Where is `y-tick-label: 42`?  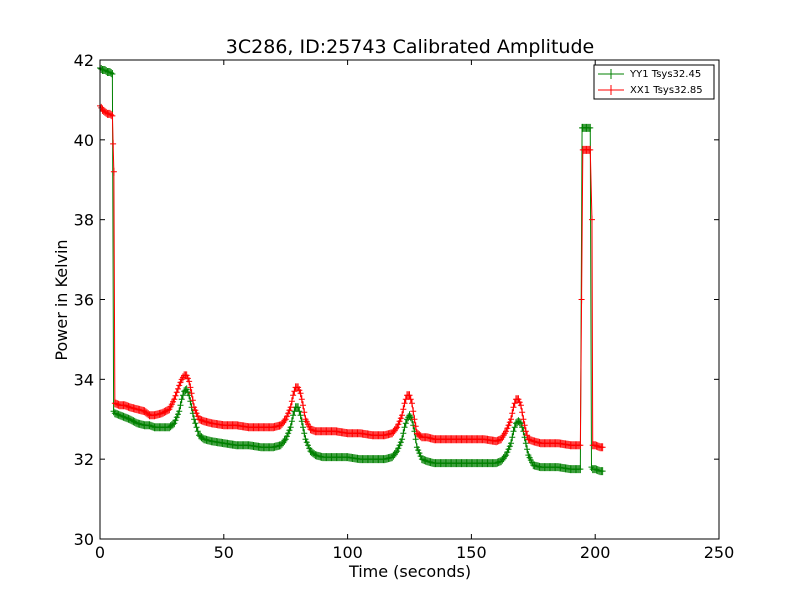
y-tick-label: 42 is located at coordinates (84, 60).